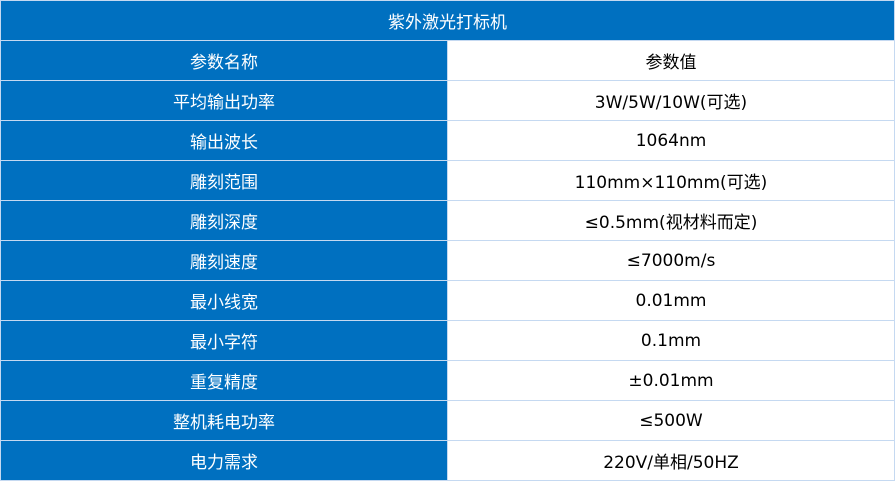 The width and height of the screenshot is (895, 481). I want to click on table-row: 雕刻范围 110mm×110mm(可选), so click(447, 180).